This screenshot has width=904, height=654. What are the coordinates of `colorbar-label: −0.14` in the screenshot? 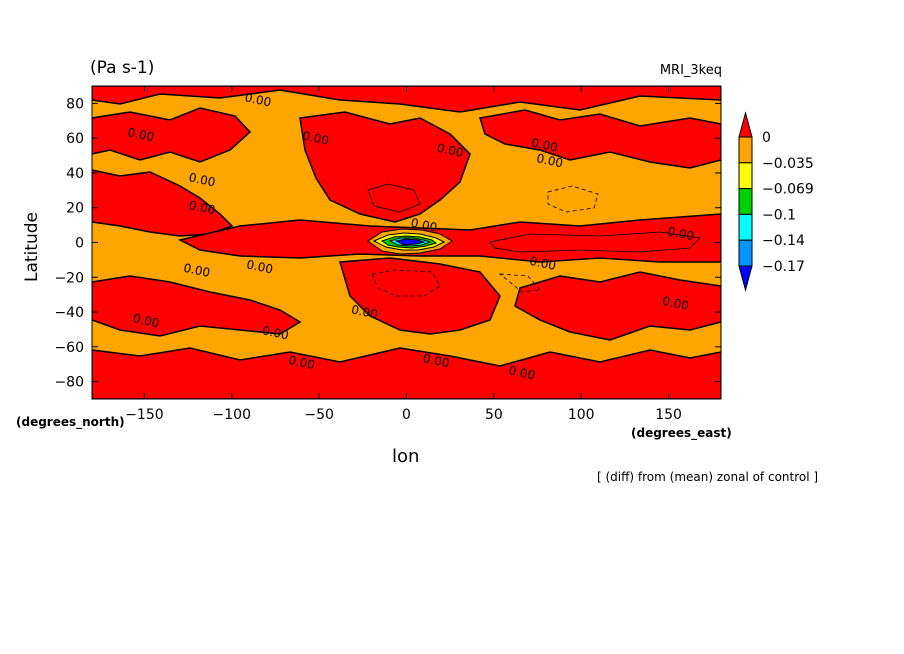 It's located at (783, 241).